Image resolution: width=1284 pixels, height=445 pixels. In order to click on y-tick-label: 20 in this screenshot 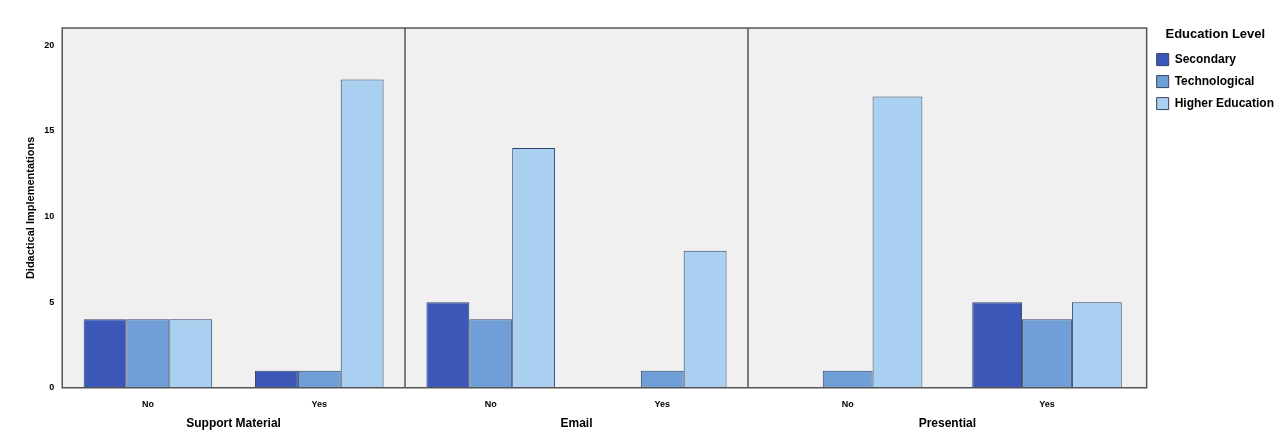, I will do `click(49, 44)`.